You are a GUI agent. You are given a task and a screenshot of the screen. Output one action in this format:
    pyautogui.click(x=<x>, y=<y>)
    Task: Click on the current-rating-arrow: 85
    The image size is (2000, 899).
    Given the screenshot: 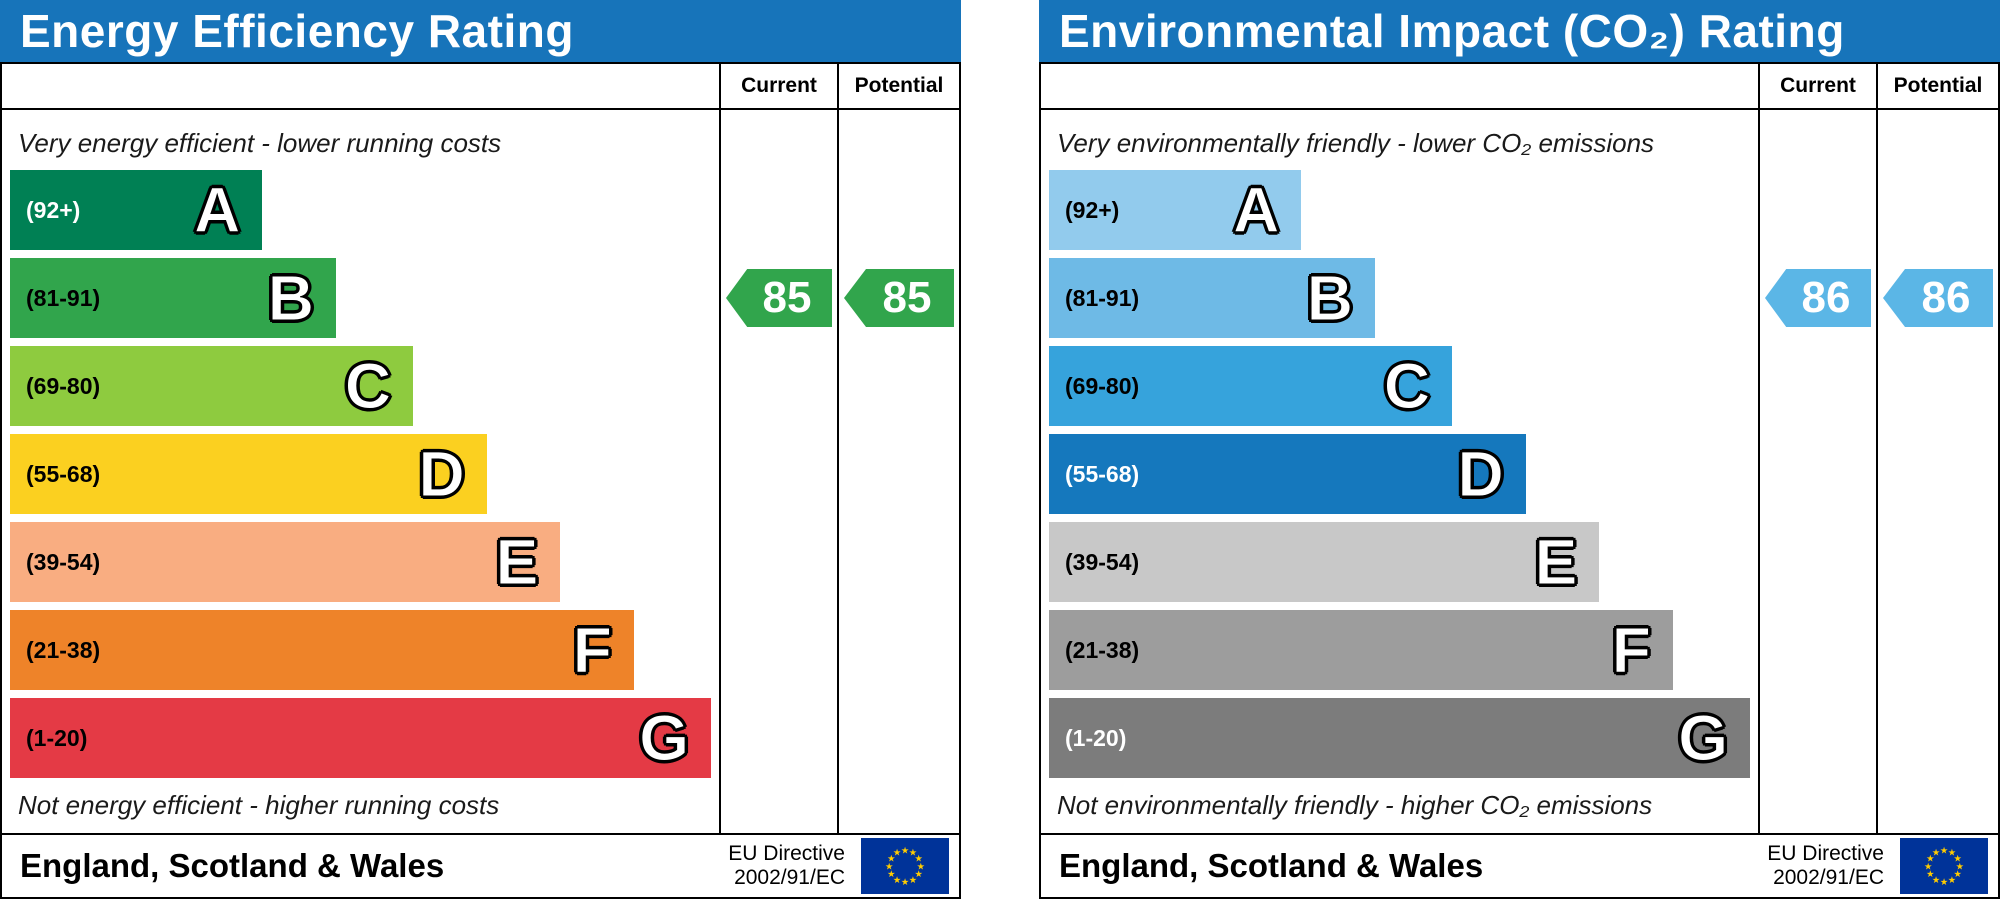 What is the action you would take?
    pyautogui.click(x=779, y=298)
    